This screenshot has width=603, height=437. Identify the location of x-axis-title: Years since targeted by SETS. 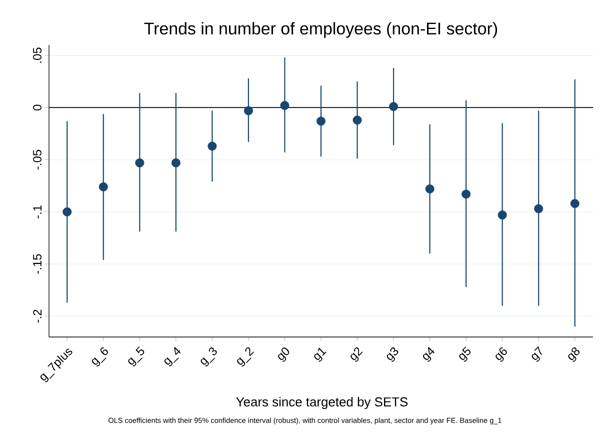
(322, 403).